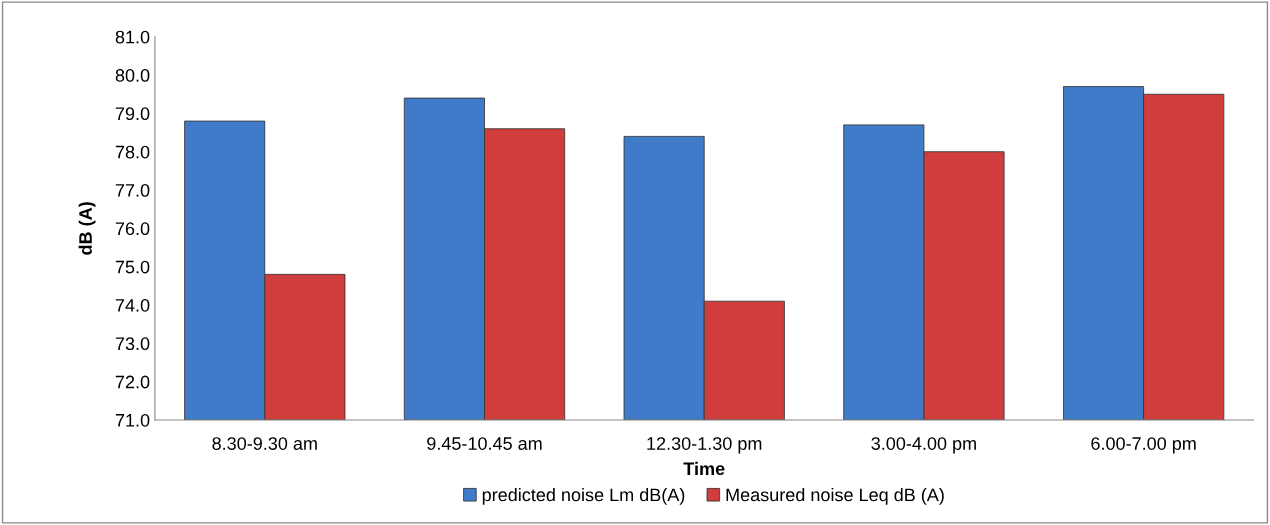 The height and width of the screenshot is (525, 1270). What do you see at coordinates (583, 496) in the screenshot?
I see `legend-label: predicted noise Lm dB(A)` at bounding box center [583, 496].